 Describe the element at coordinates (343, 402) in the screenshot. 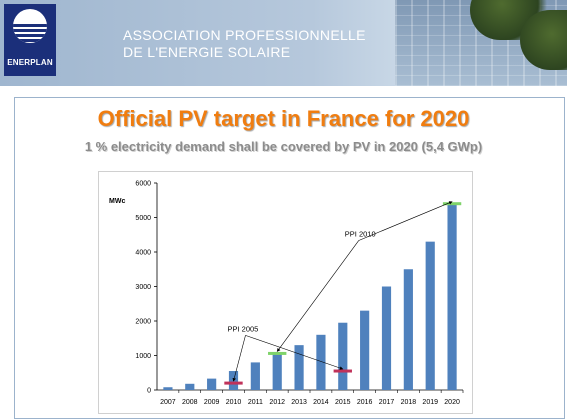

I see `x-tick-label: 2015` at that location.